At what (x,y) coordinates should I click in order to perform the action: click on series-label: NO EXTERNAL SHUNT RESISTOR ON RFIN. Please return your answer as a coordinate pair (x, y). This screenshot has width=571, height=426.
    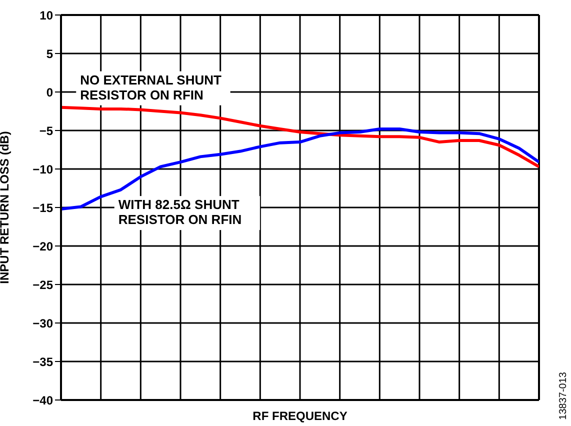
    Looking at the image, I should click on (151, 87).